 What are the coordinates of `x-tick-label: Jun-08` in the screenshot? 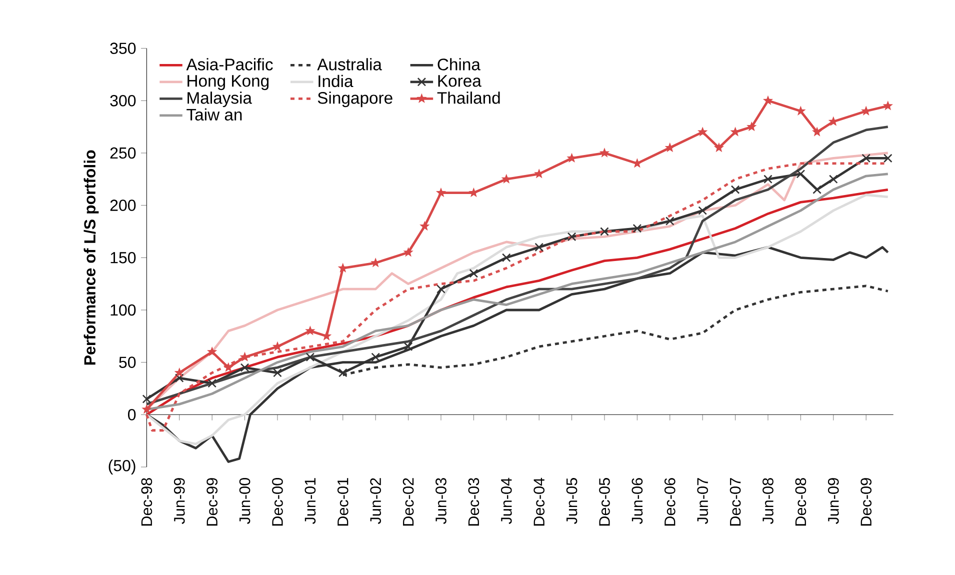 It's located at (768, 501).